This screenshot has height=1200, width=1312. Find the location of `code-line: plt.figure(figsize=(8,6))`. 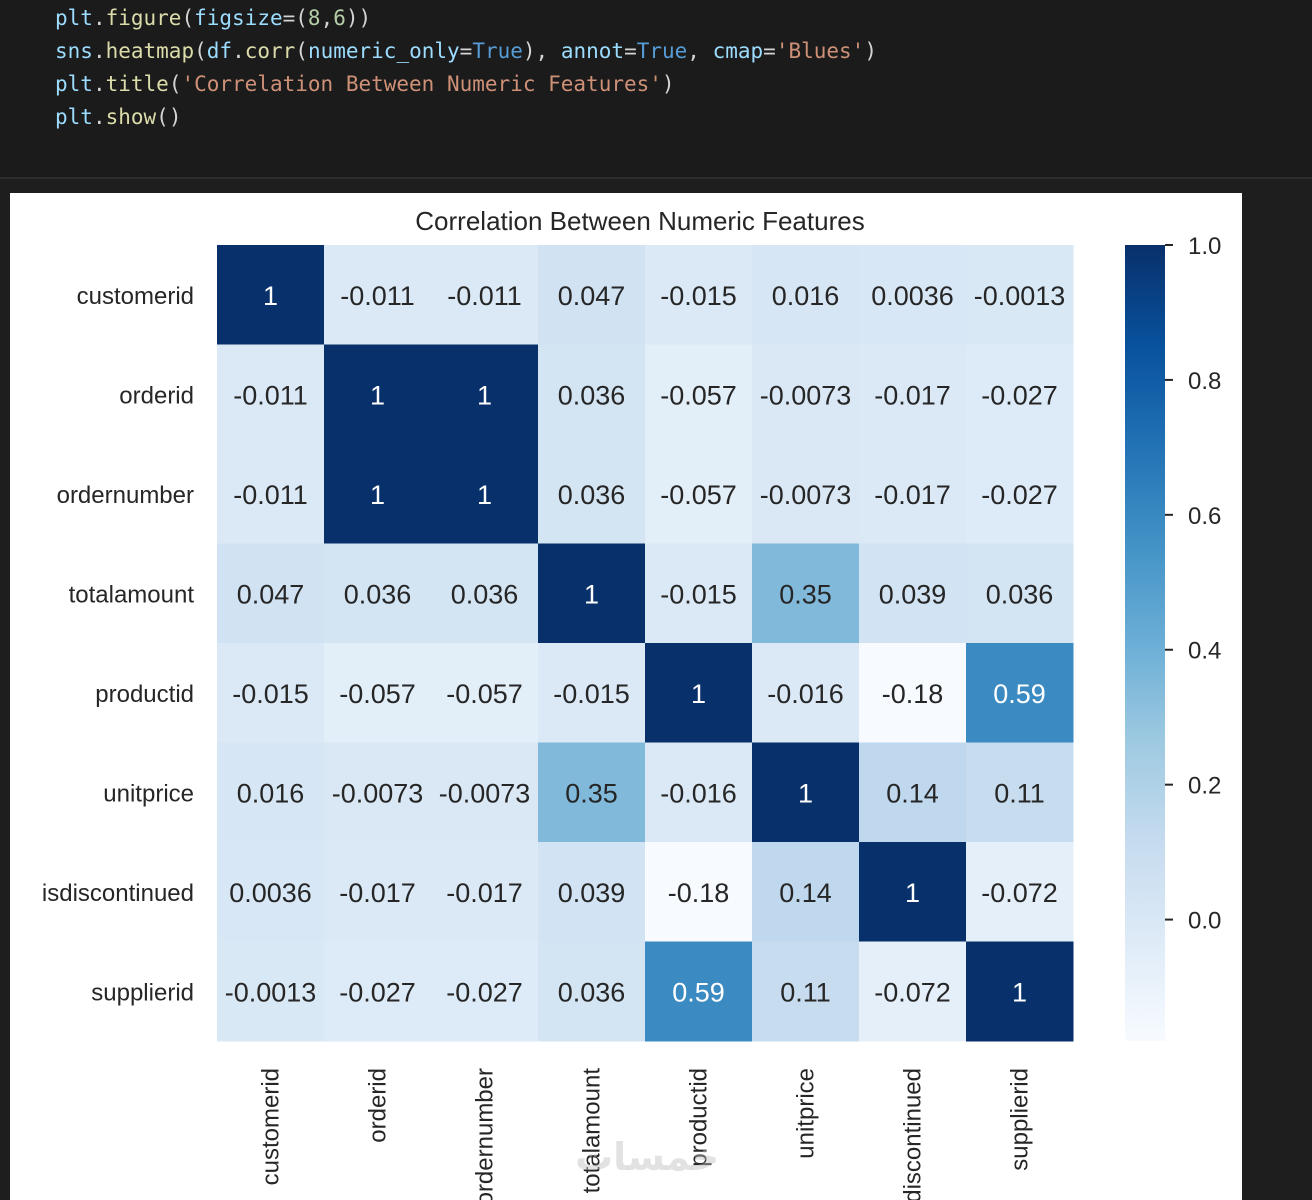

code-line: plt.figure(figsize=(8,6)) is located at coordinates (213, 18).